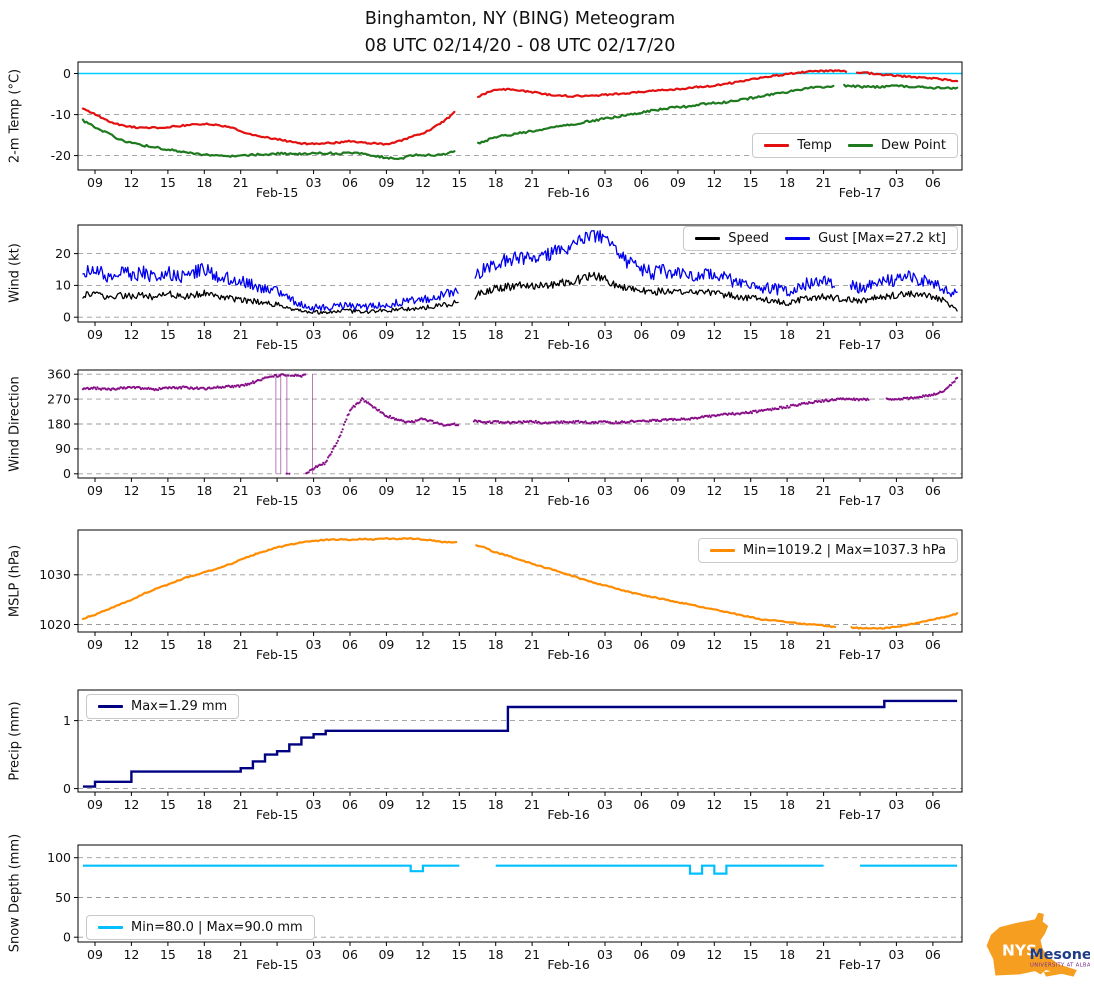 This screenshot has height=1001, width=1094. What do you see at coordinates (61, 155) in the screenshot?
I see `svg-text: -20` at bounding box center [61, 155].